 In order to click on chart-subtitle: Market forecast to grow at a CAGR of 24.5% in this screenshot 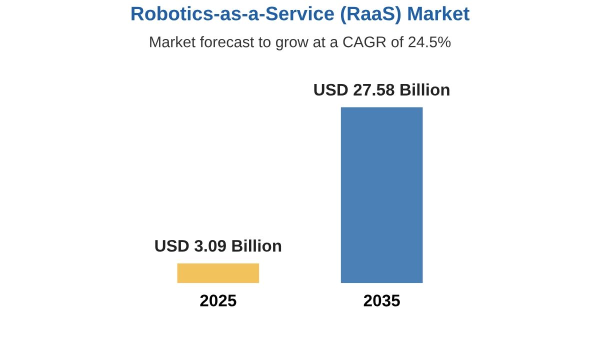, I will do `click(300, 43)`.